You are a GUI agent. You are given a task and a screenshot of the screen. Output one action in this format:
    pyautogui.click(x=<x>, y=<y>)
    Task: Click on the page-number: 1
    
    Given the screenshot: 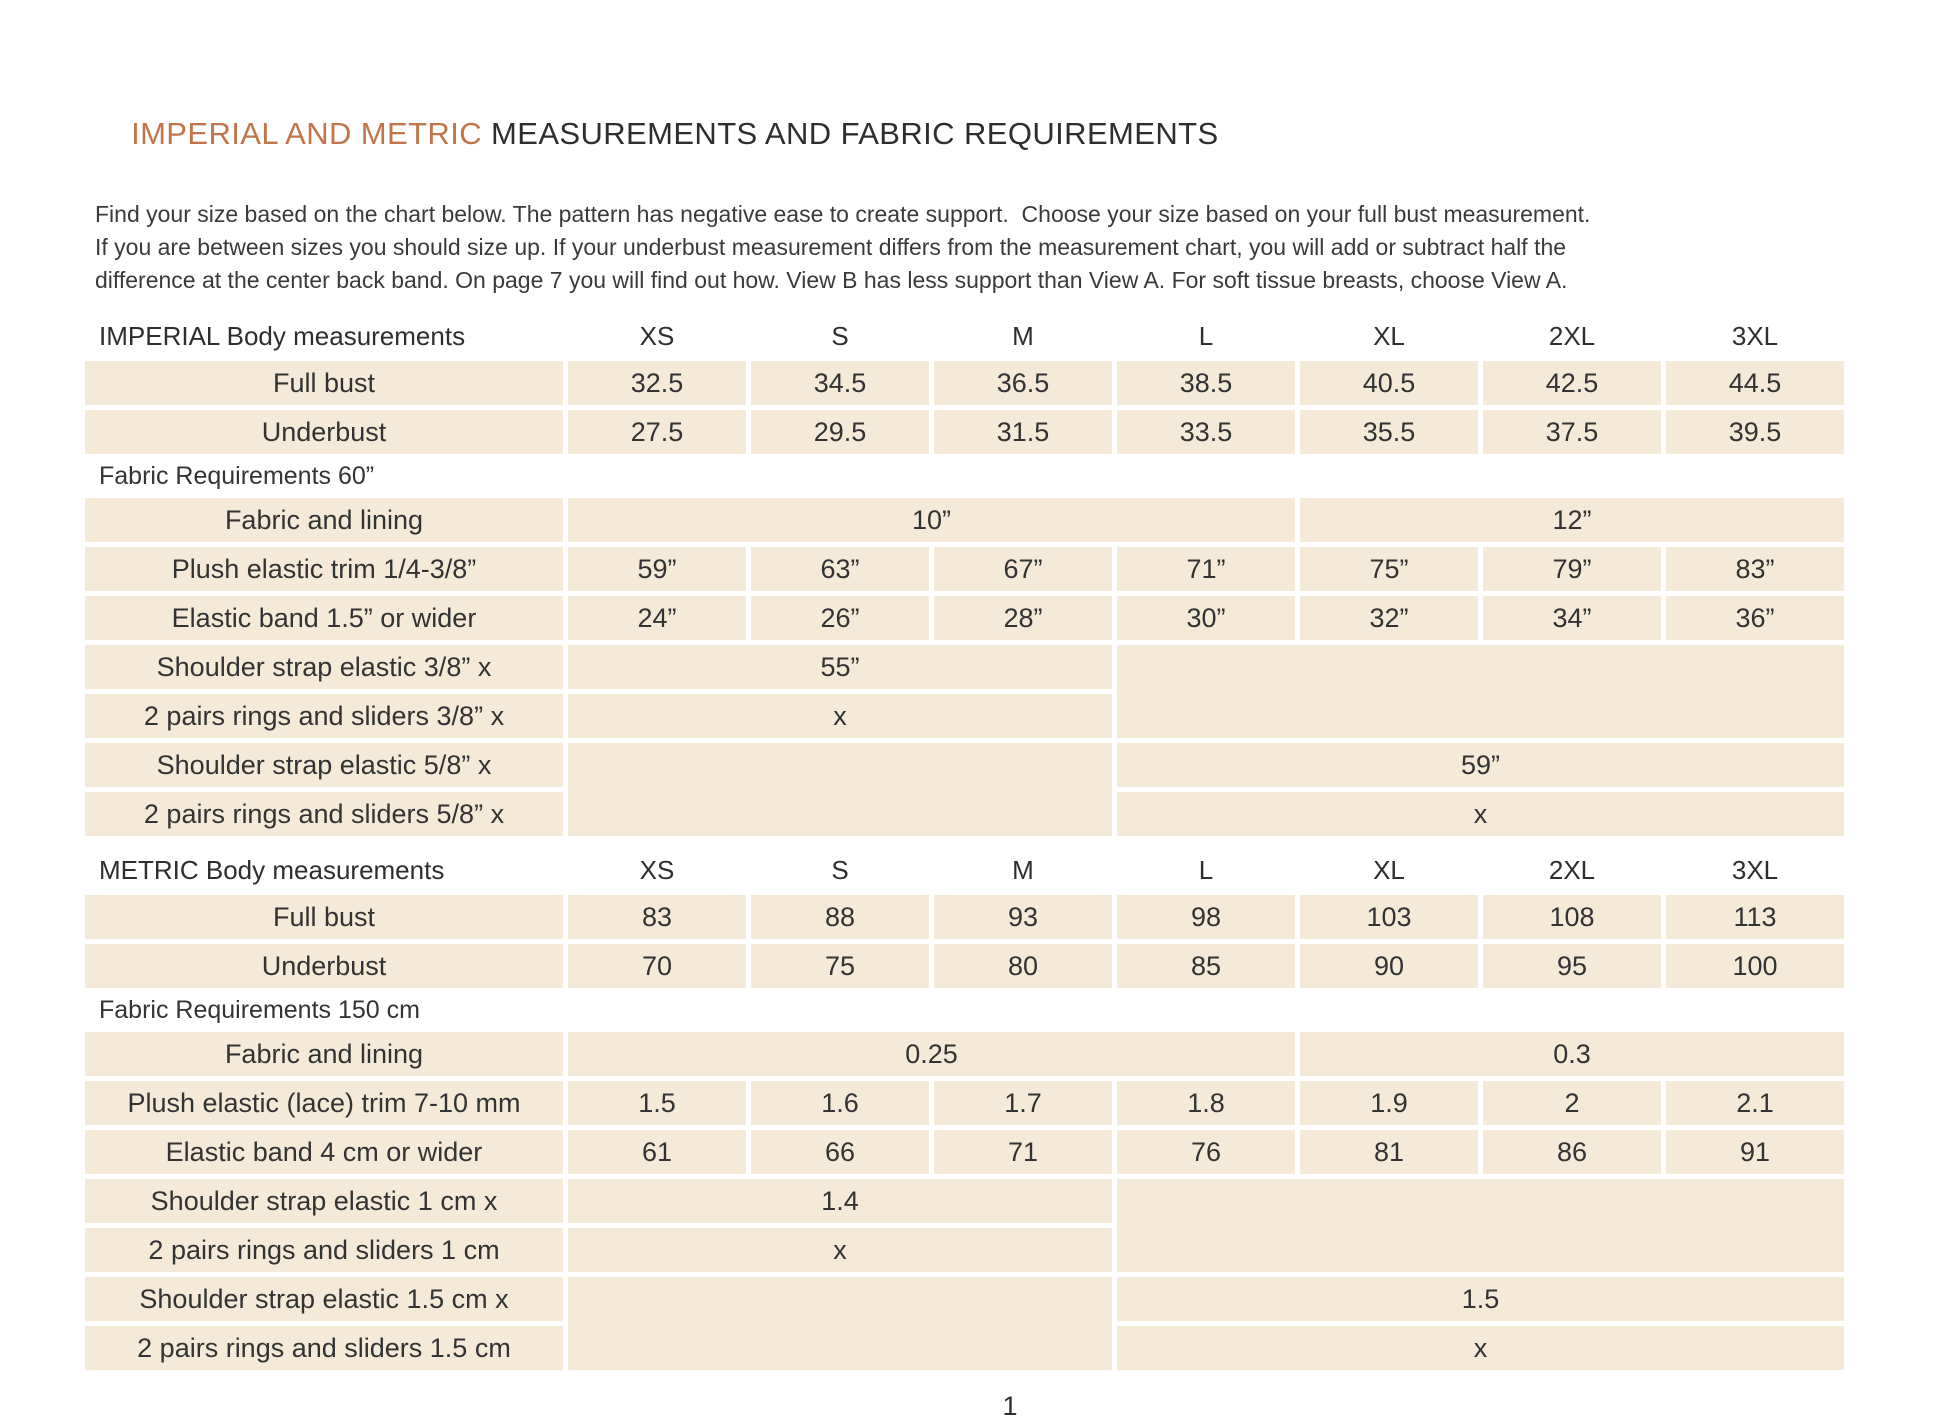 What is the action you would take?
    pyautogui.click(x=1010, y=1406)
    